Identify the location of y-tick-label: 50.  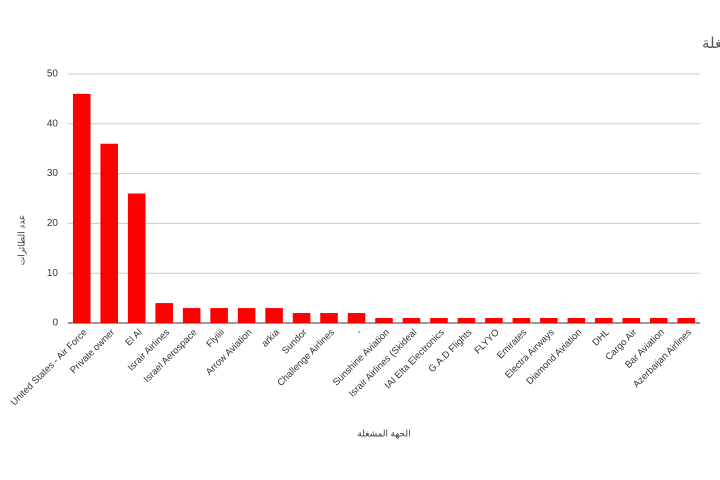
(53, 74).